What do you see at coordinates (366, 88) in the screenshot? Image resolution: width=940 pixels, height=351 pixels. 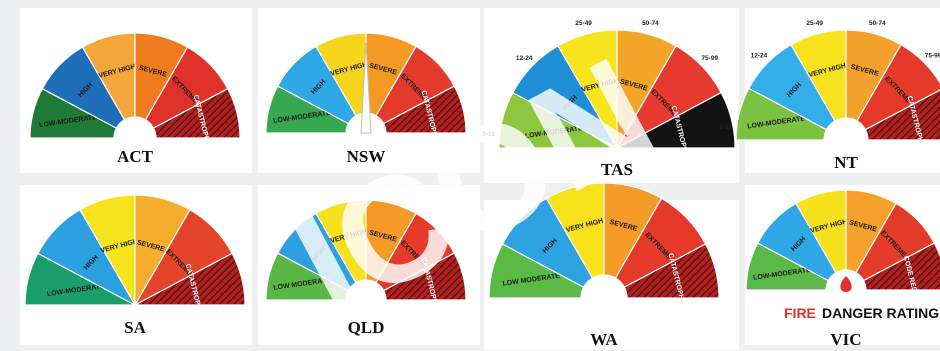 I see `gauge-needle` at bounding box center [366, 88].